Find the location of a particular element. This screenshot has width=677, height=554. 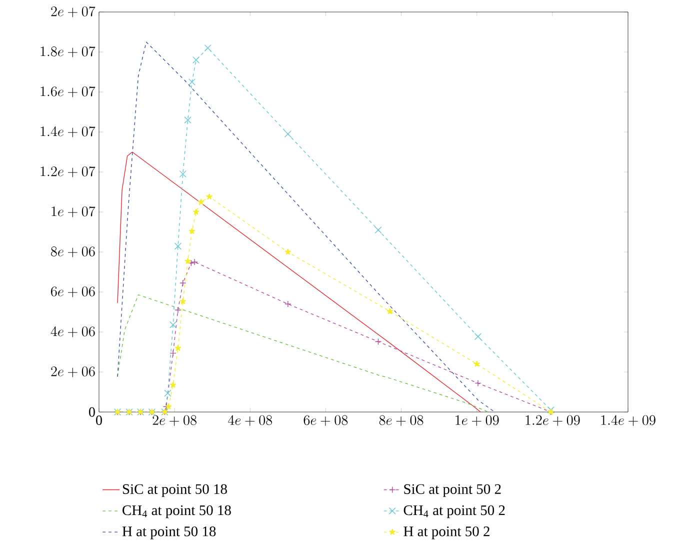

x-tick-label: $6e+08$ is located at coordinates (326, 420).